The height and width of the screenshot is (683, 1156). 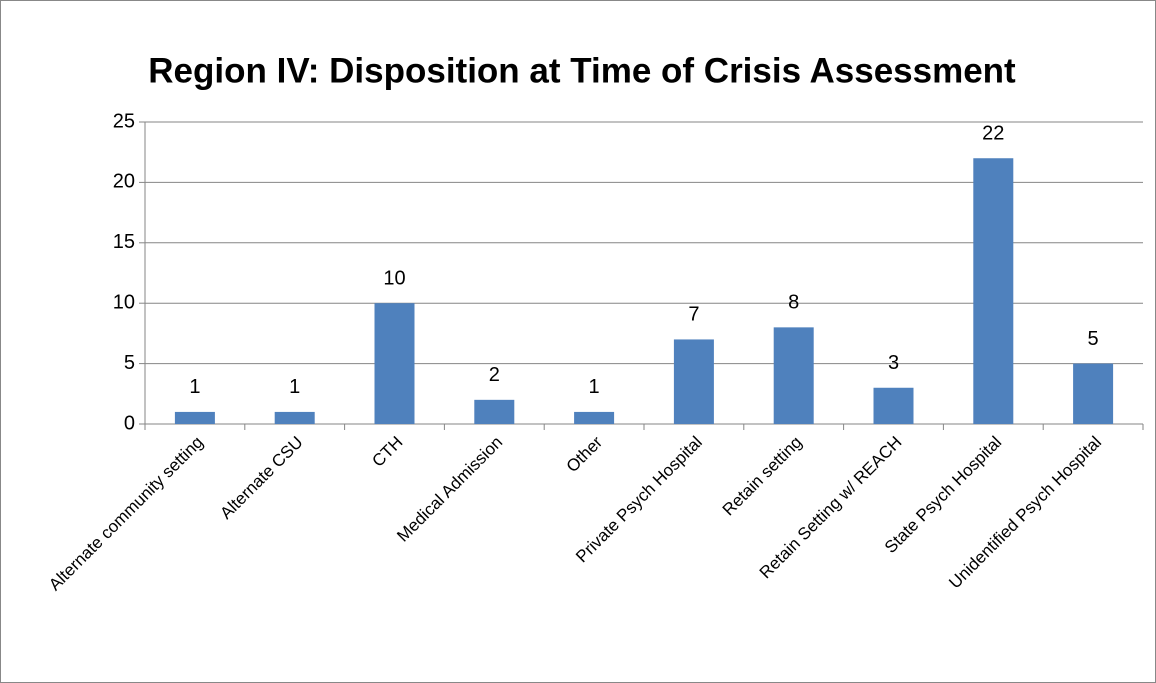 What do you see at coordinates (793, 303) in the screenshot?
I see `data-label: 8` at bounding box center [793, 303].